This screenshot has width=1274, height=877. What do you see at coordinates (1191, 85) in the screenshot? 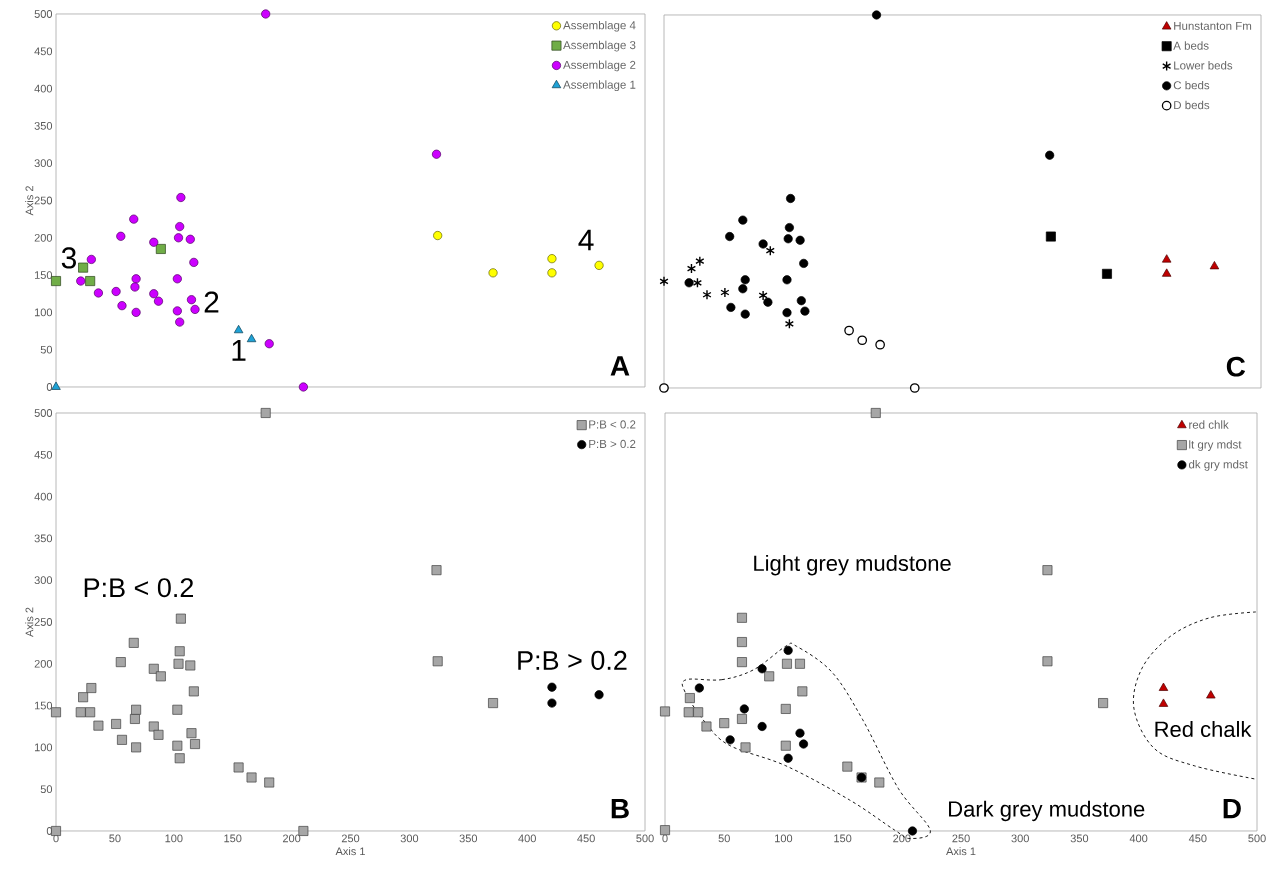
I see `legend-label: C beds` at bounding box center [1191, 85].